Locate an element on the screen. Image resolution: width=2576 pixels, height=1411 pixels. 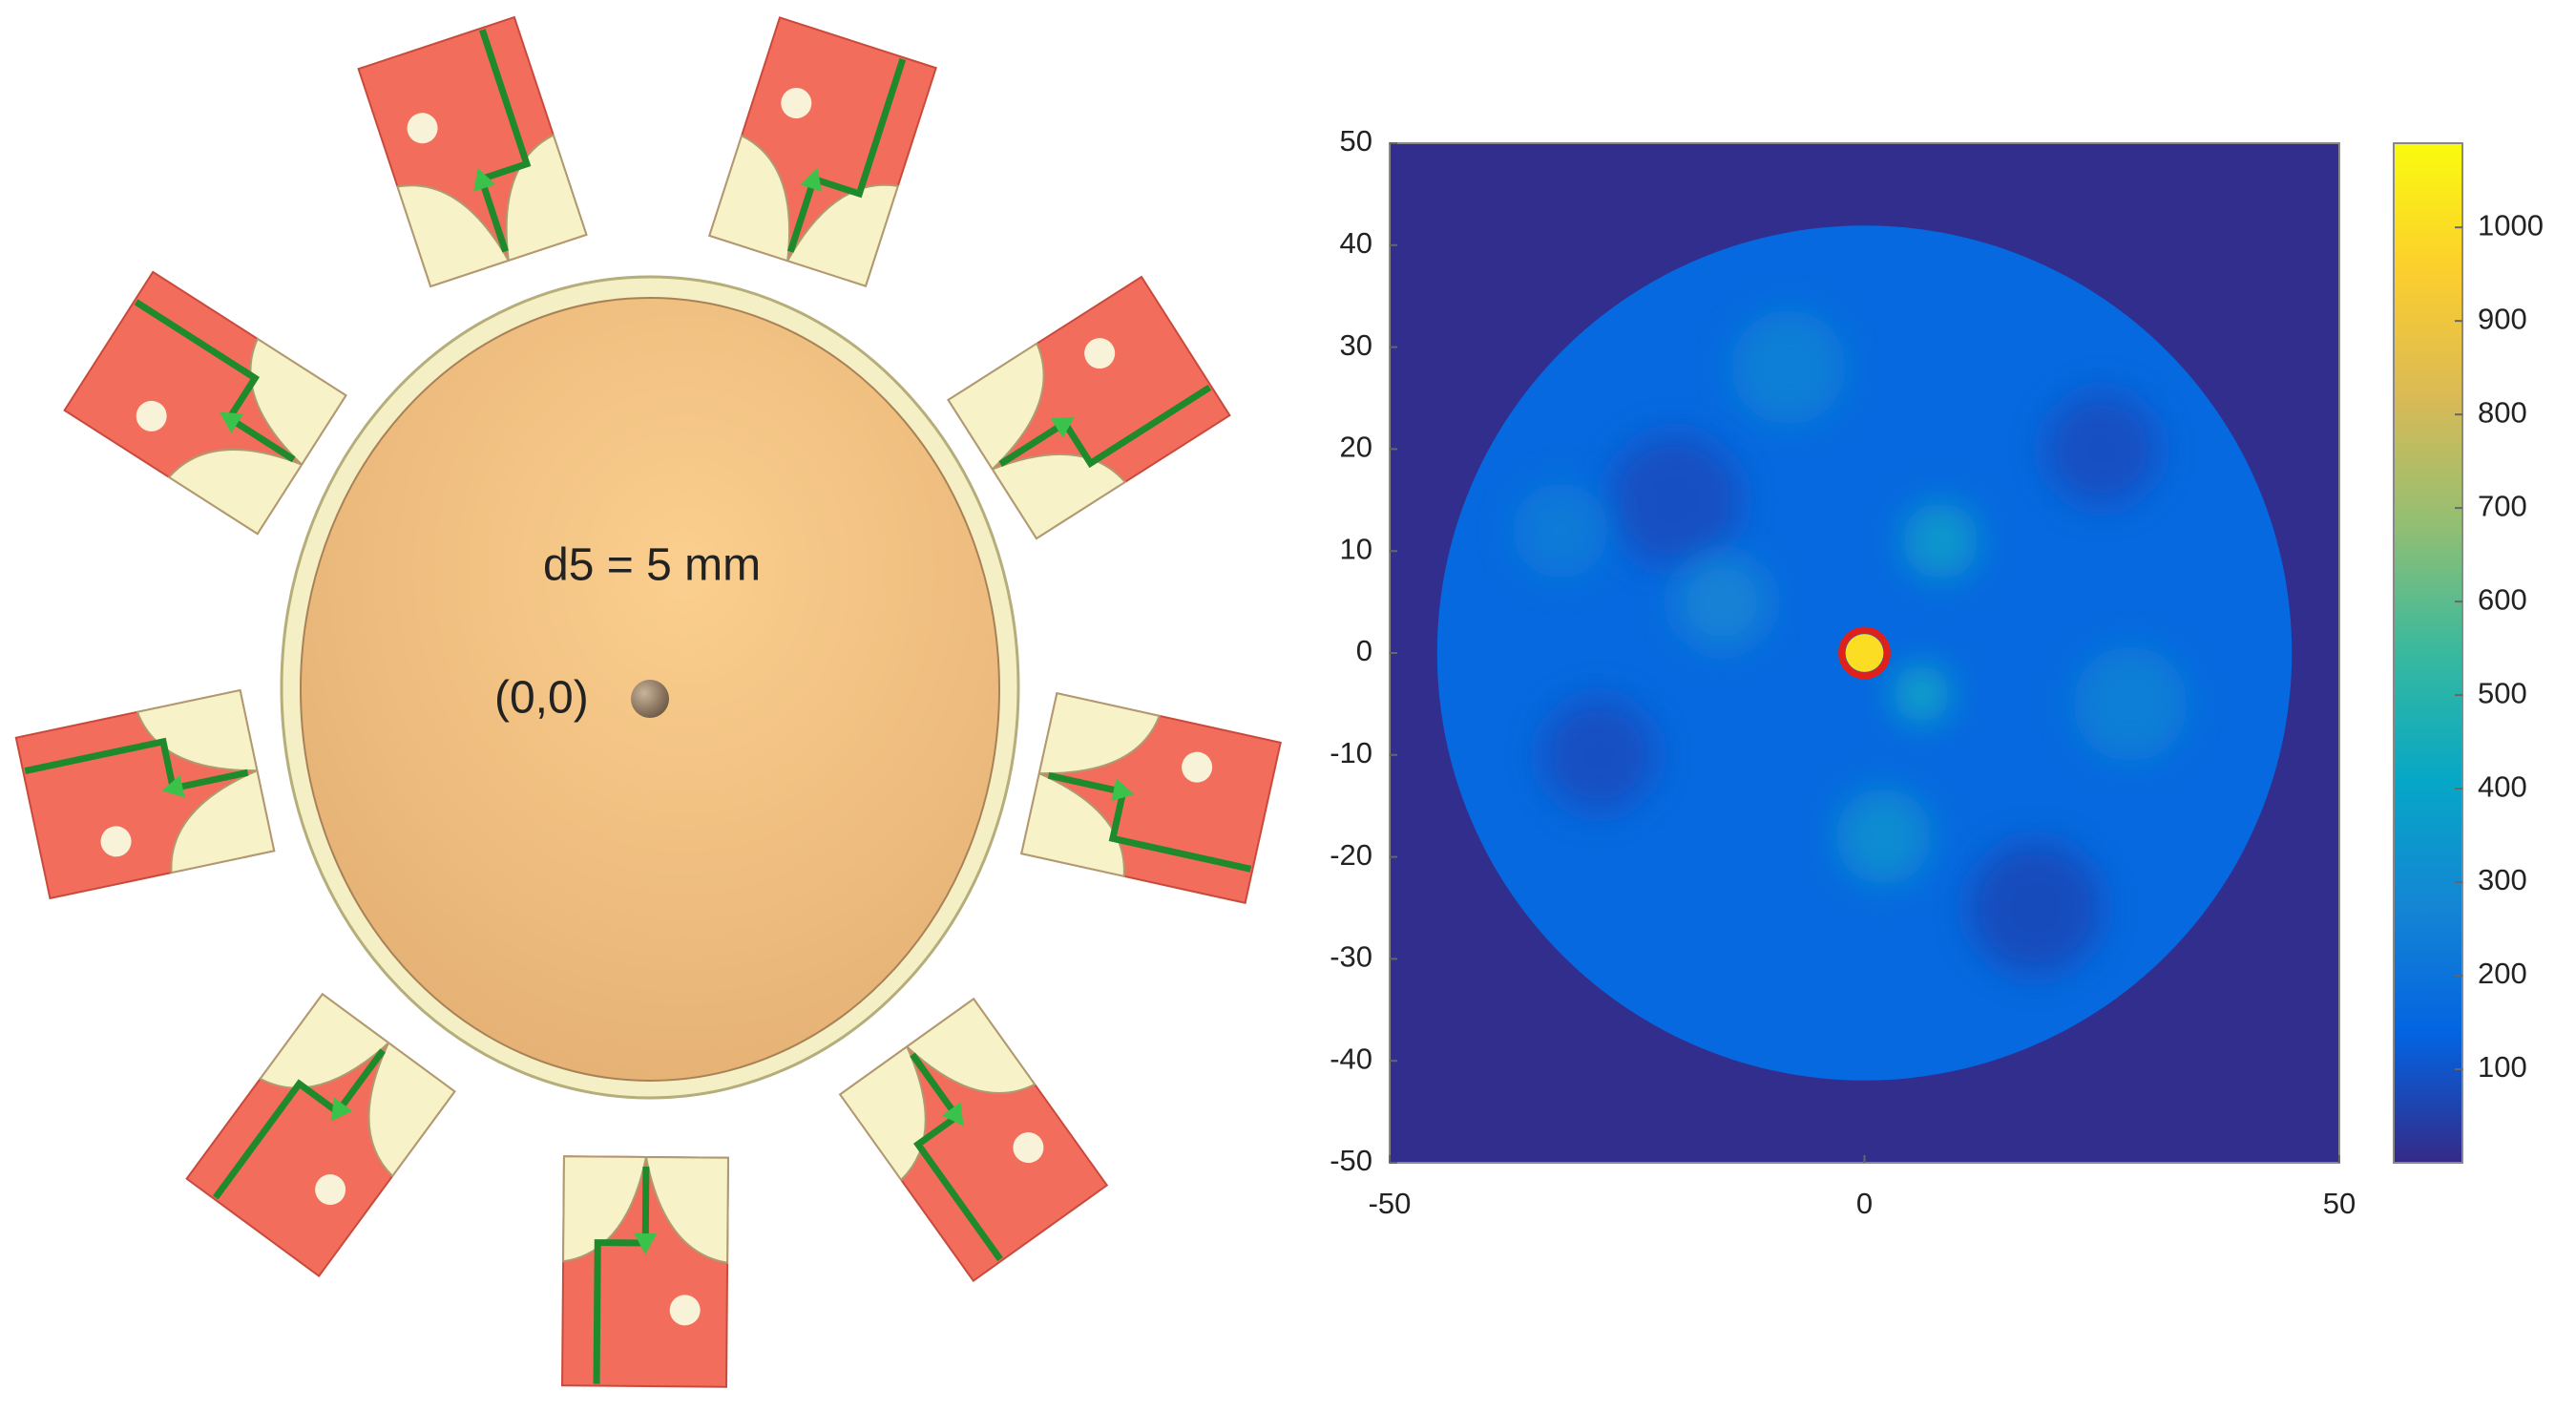
colorbar-tick-label: 500 is located at coordinates (2502, 692).